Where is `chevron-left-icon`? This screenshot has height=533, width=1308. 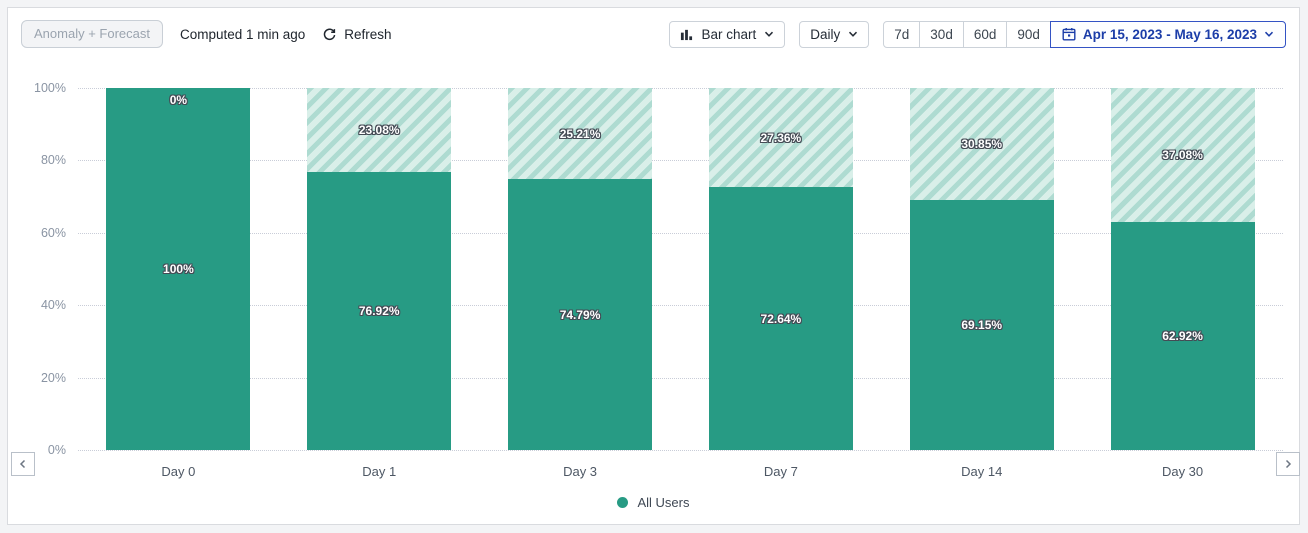
chevron-left-icon is located at coordinates (23, 464).